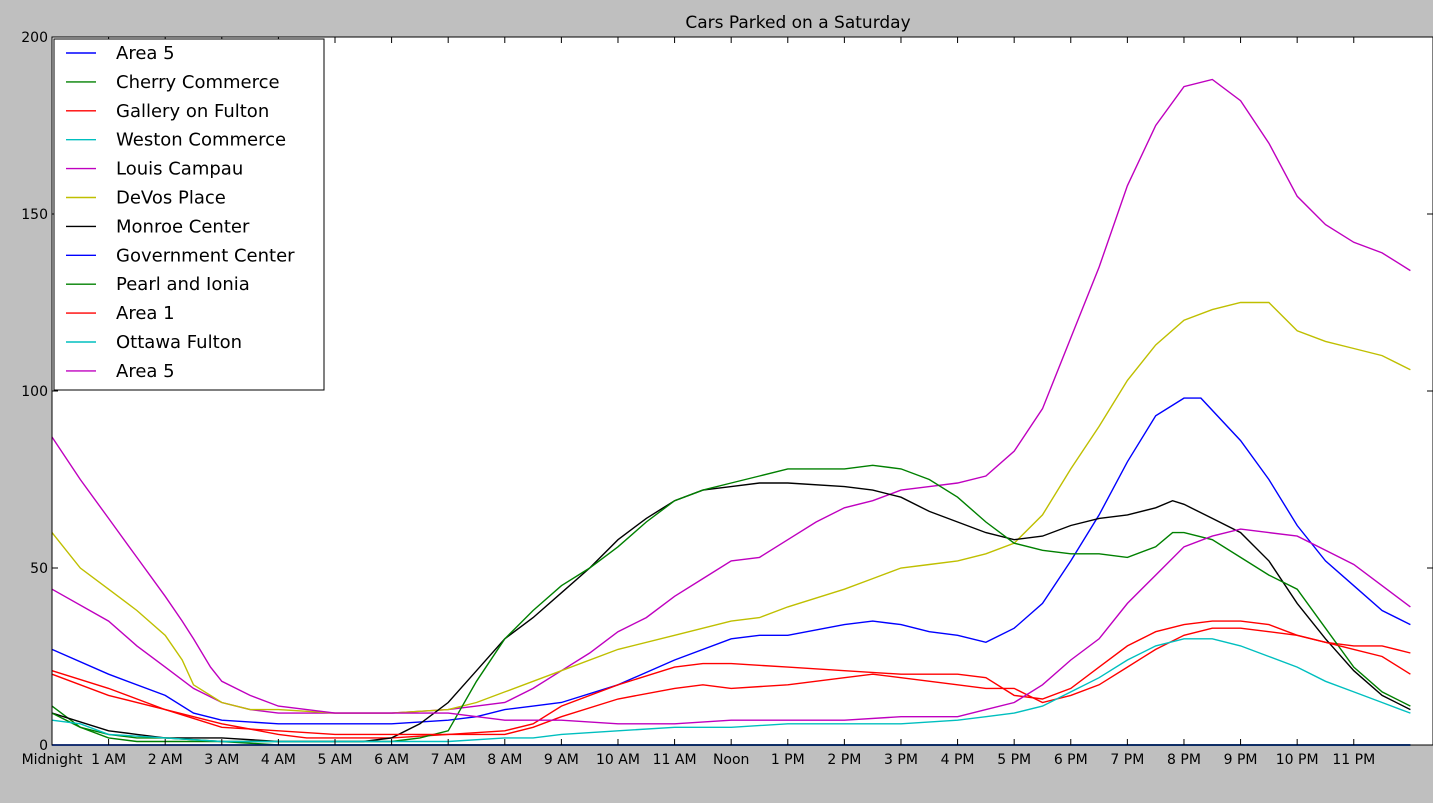 The width and height of the screenshot is (1433, 803). Describe the element at coordinates (34, 38) in the screenshot. I see `y-tick-label-4: 200` at that location.